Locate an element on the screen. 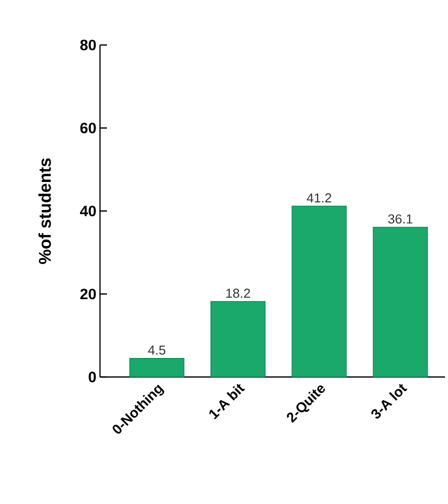 Image resolution: width=448 pixels, height=504 pixels. data-label: 36.1 is located at coordinates (400, 219).